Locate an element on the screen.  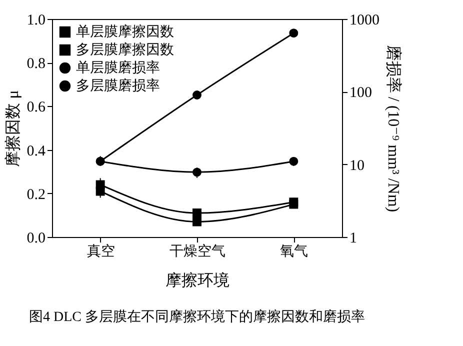
legend-label: 多层膜摩擦因数 is located at coordinates (125, 50).